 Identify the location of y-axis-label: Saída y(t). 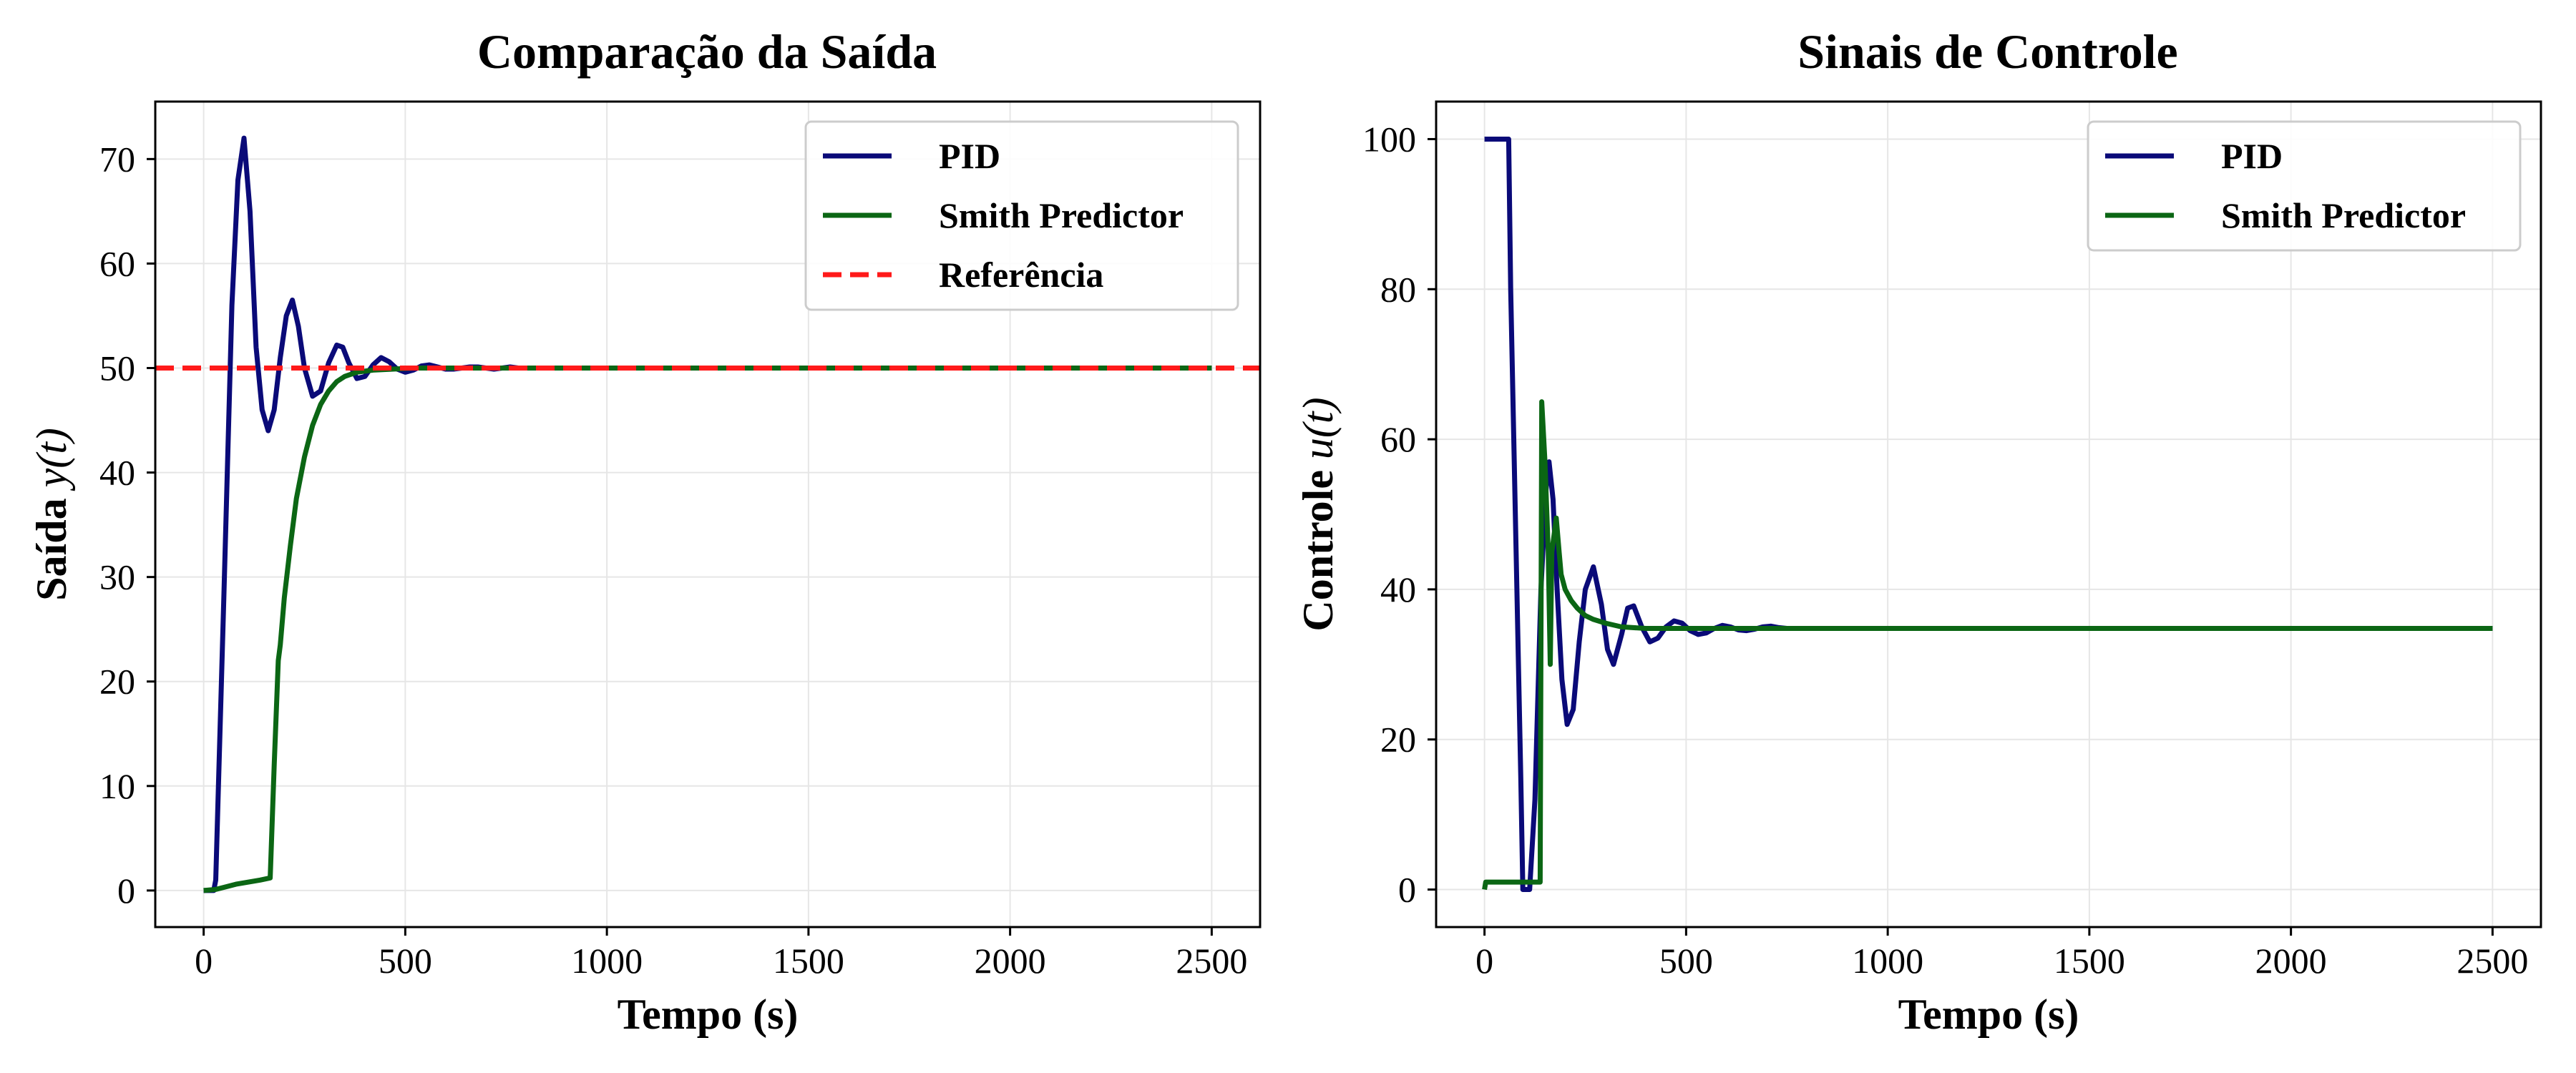
(51, 514).